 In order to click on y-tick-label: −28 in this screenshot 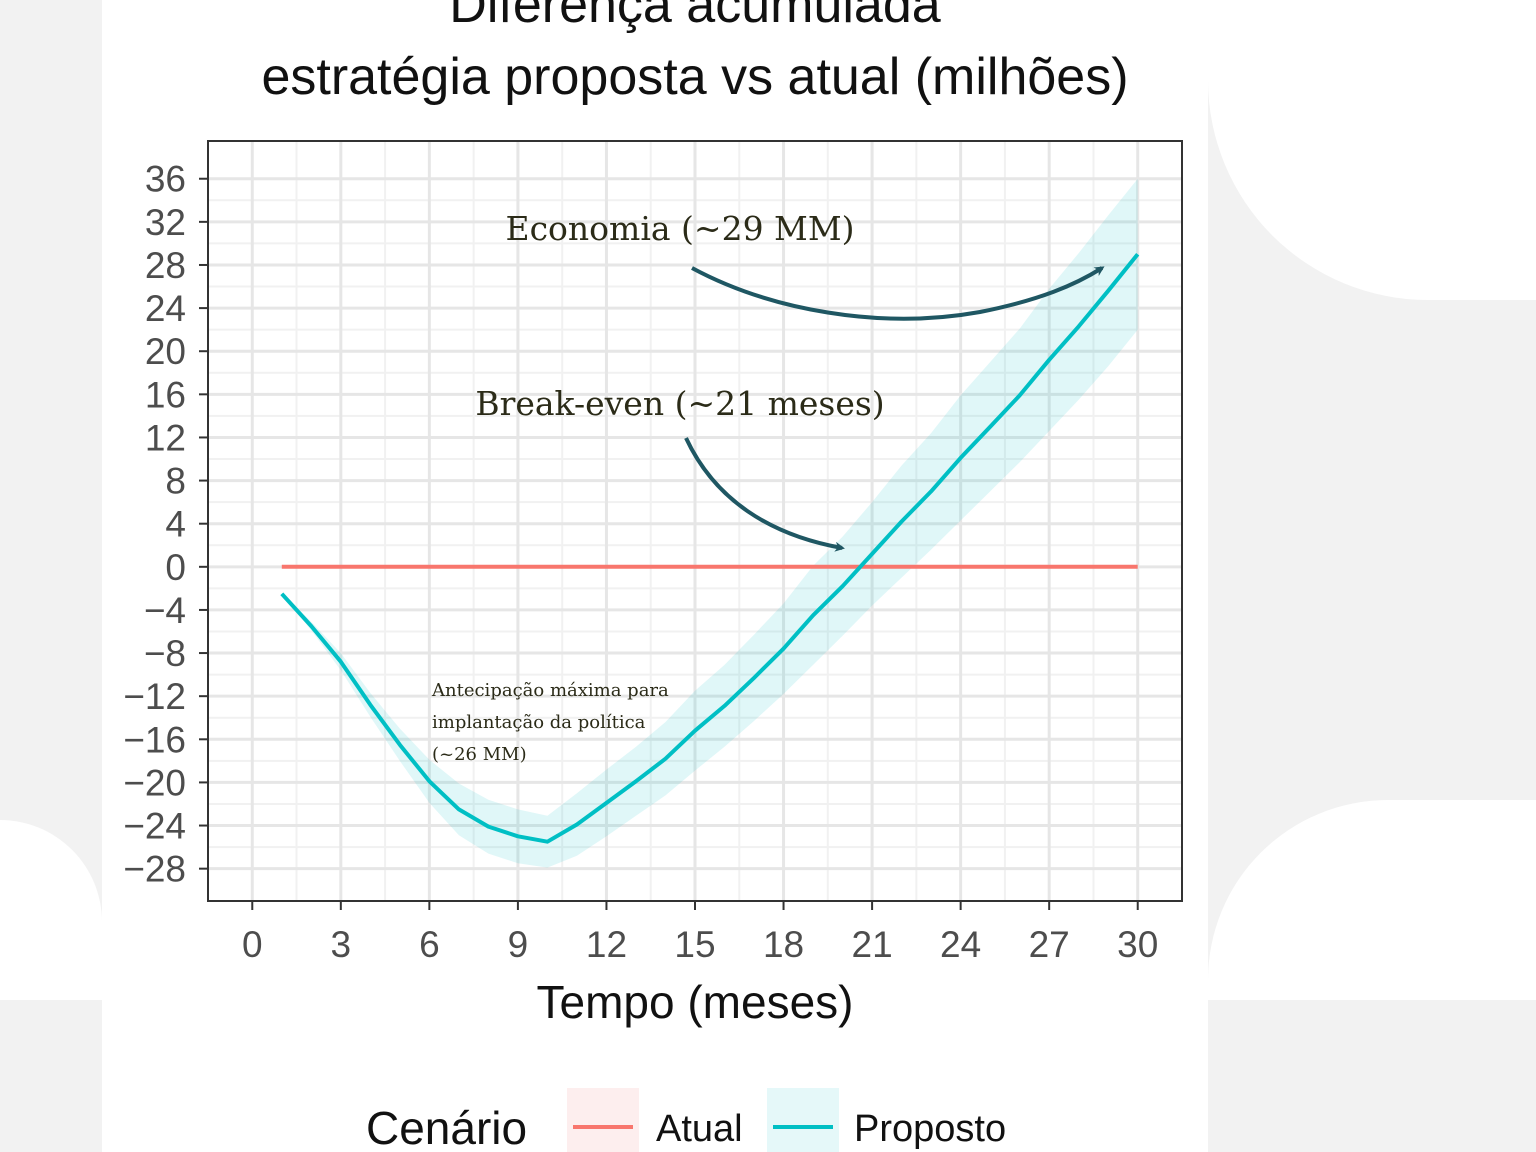, I will do `click(154, 869)`.